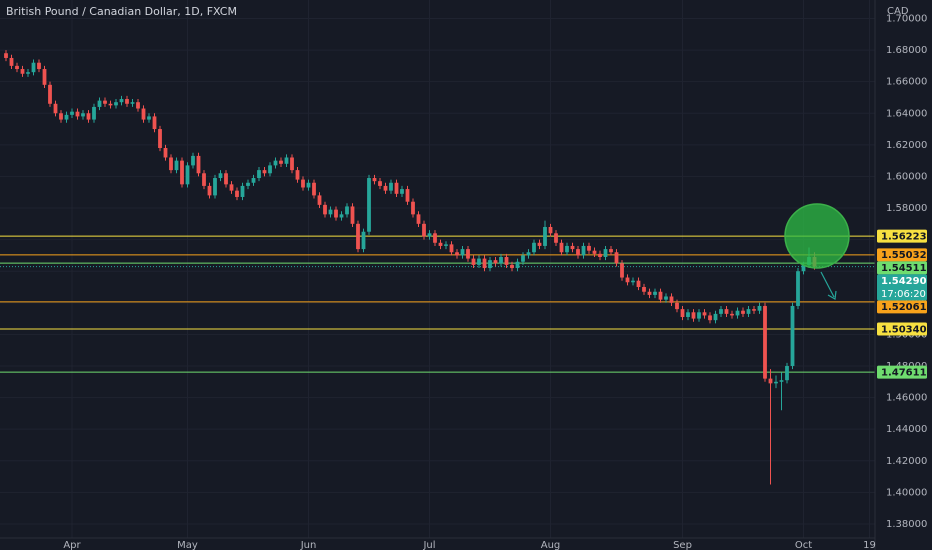 The width and height of the screenshot is (932, 550). Describe the element at coordinates (906, 461) in the screenshot. I see `y-tick-label: 1.42000` at that location.